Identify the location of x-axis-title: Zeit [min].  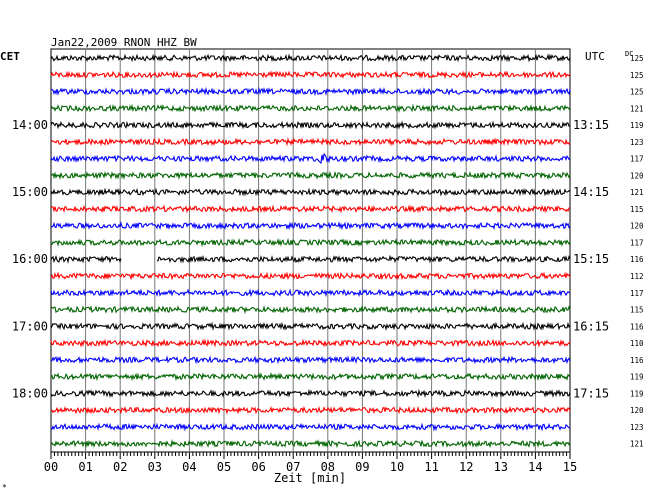
(310, 478).